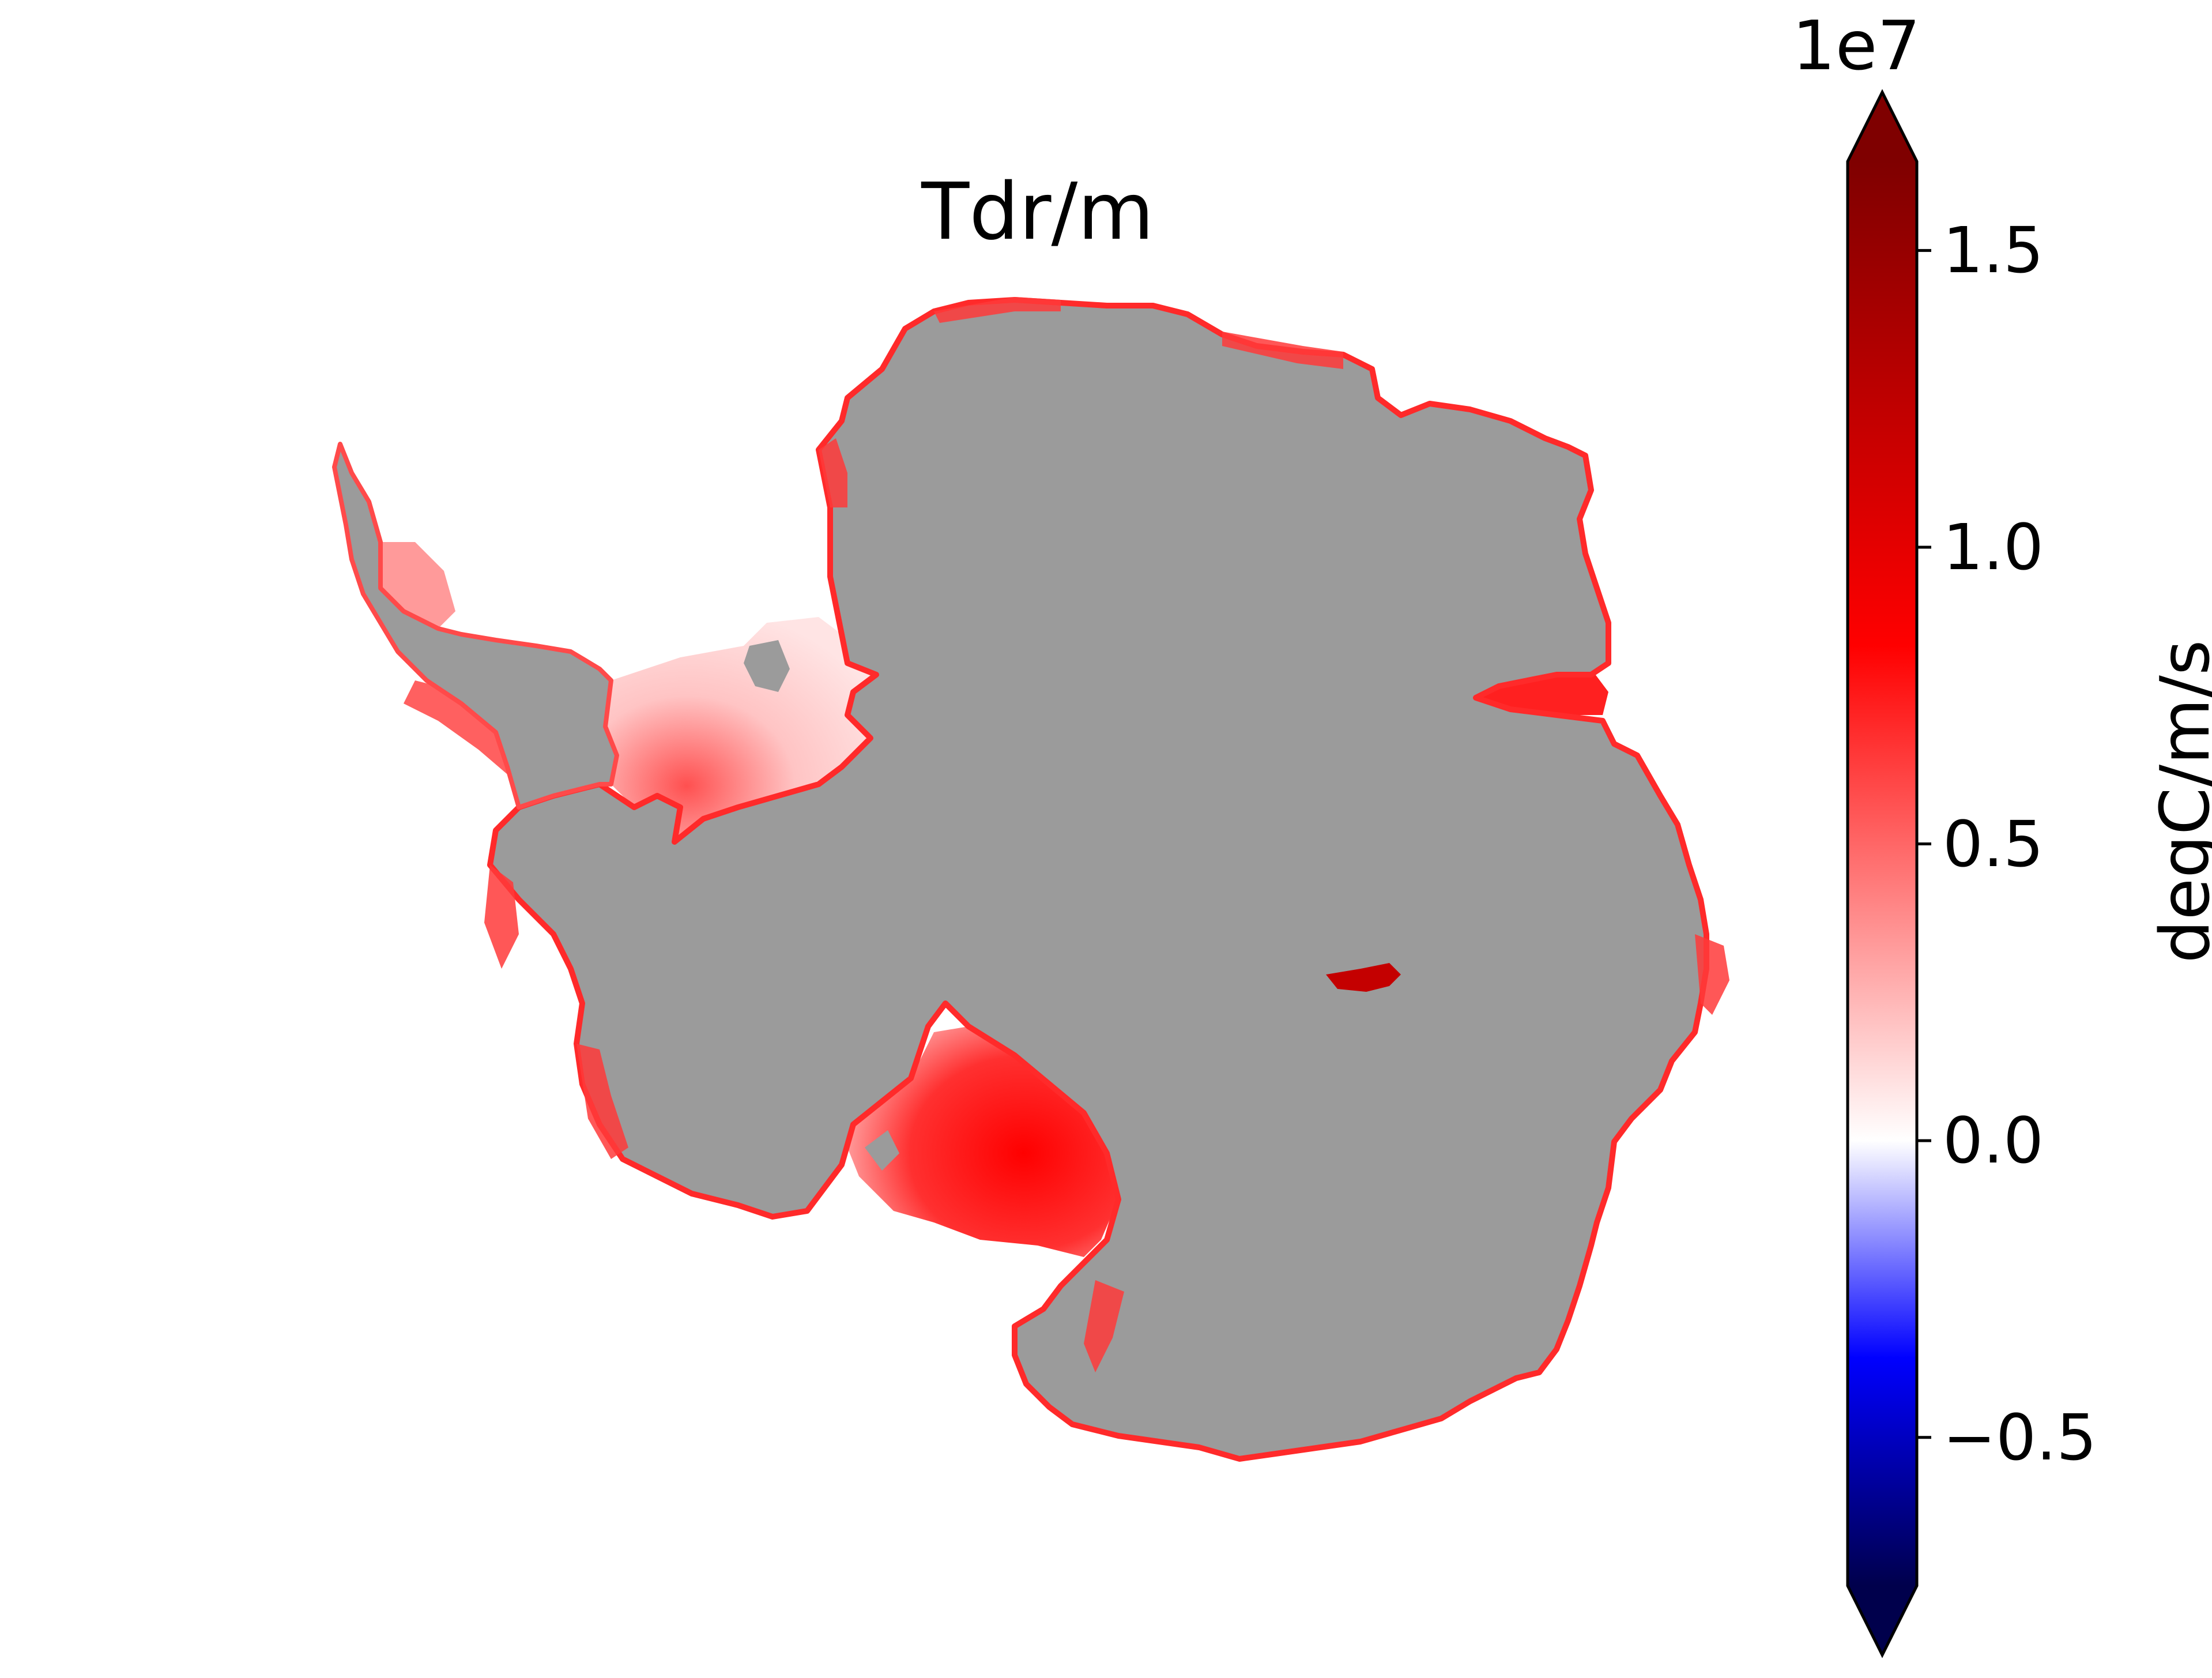  What do you see at coordinates (983, 1141) in the screenshot?
I see `ross-shelf` at bounding box center [983, 1141].